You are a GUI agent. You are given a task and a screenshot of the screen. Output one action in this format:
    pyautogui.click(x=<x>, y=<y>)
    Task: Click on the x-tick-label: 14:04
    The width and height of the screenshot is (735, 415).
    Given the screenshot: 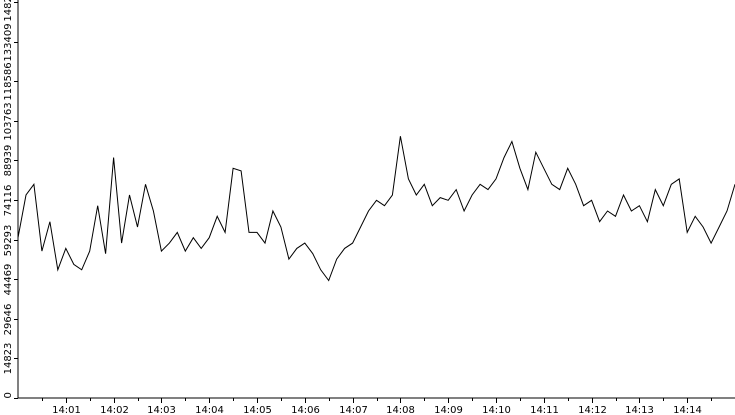 What is the action you would take?
    pyautogui.click(x=209, y=410)
    